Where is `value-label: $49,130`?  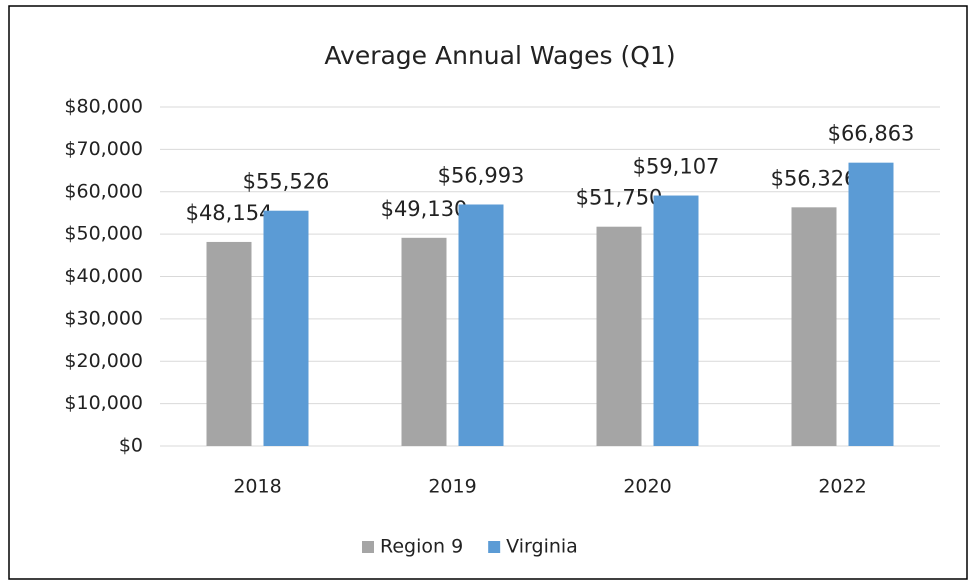
value-label: $49,130 is located at coordinates (424, 209).